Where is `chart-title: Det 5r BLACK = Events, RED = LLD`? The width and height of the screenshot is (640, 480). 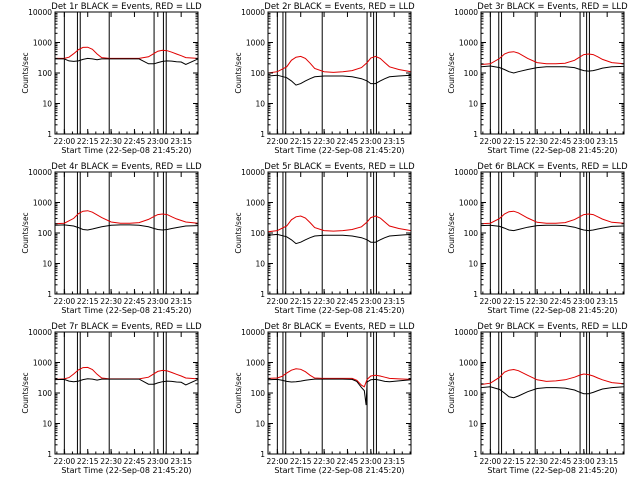
chart-title: Det 5r BLACK = Events, RED = LLD is located at coordinates (339, 167).